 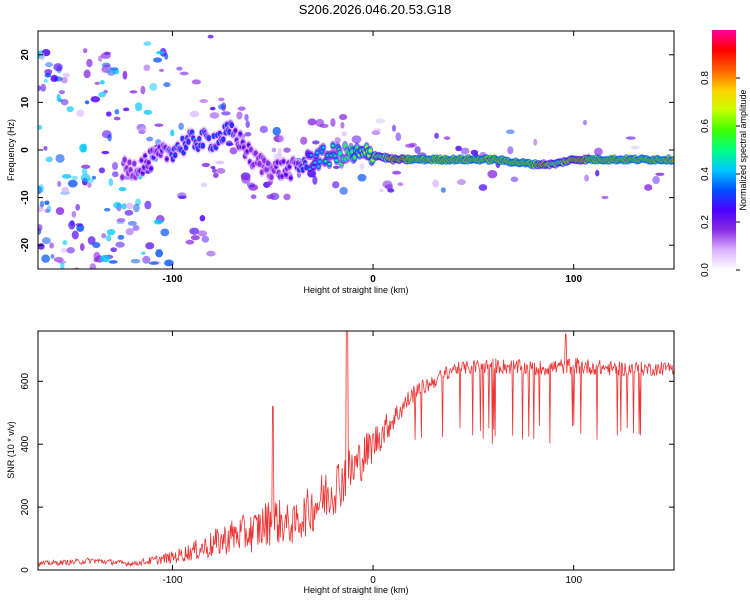 I want to click on colorbar-tick-label: 0.4, so click(x=705, y=174).